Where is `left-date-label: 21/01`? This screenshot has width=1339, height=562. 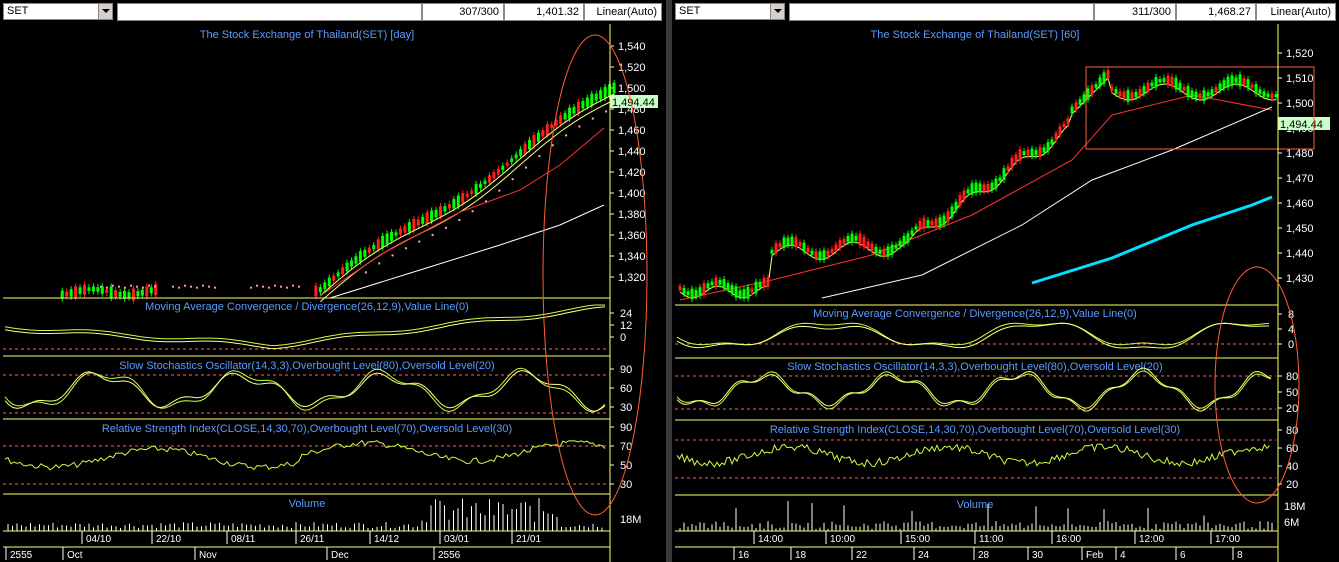 left-date-label: 21/01 is located at coordinates (528, 539).